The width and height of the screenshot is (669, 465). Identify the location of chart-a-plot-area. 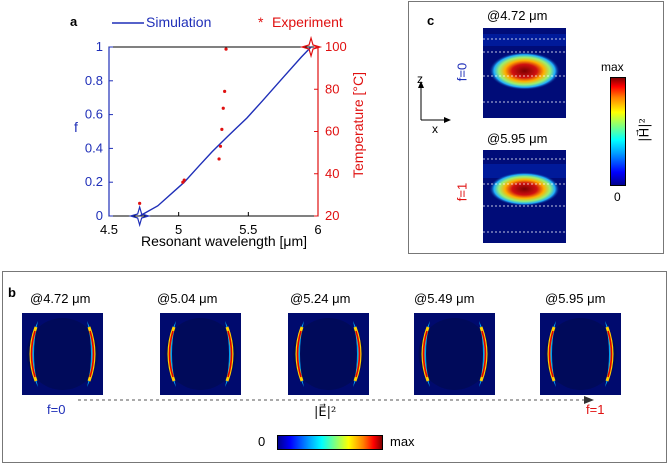
(213, 131).